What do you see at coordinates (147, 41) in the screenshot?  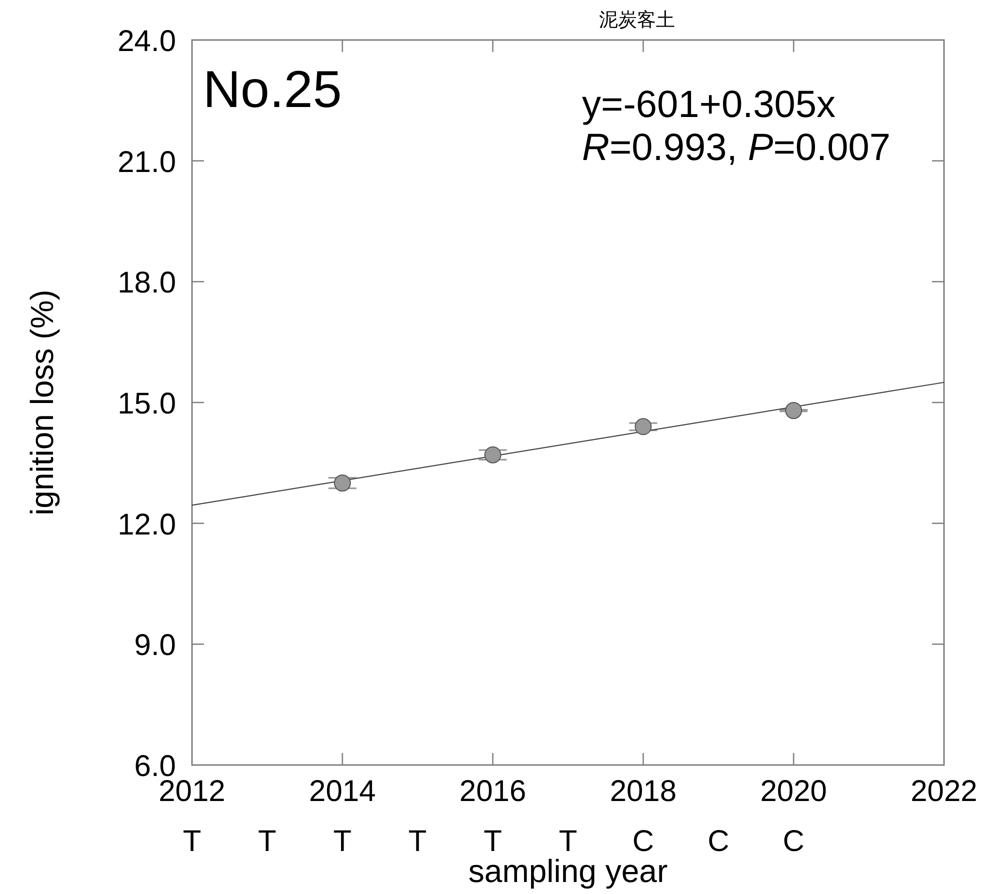 I see `y-tick-label: 24.0` at bounding box center [147, 41].